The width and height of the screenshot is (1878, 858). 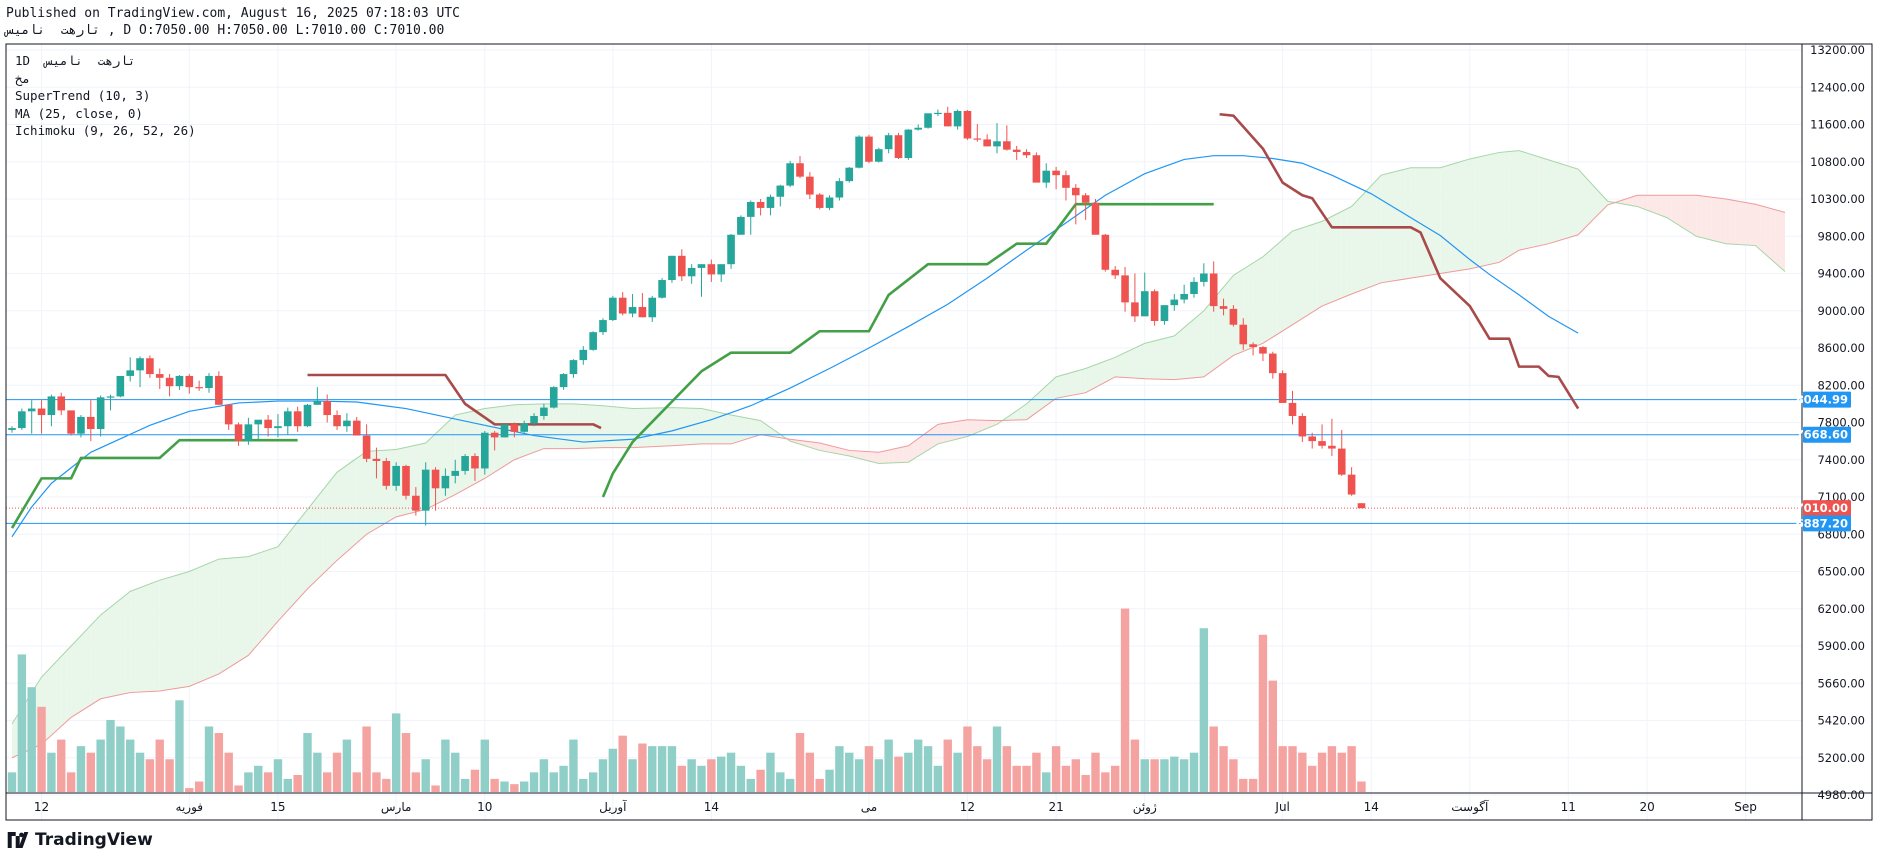 What do you see at coordinates (79, 113) in the screenshot?
I see `legend-ma: MA (25, close, 0)` at bounding box center [79, 113].